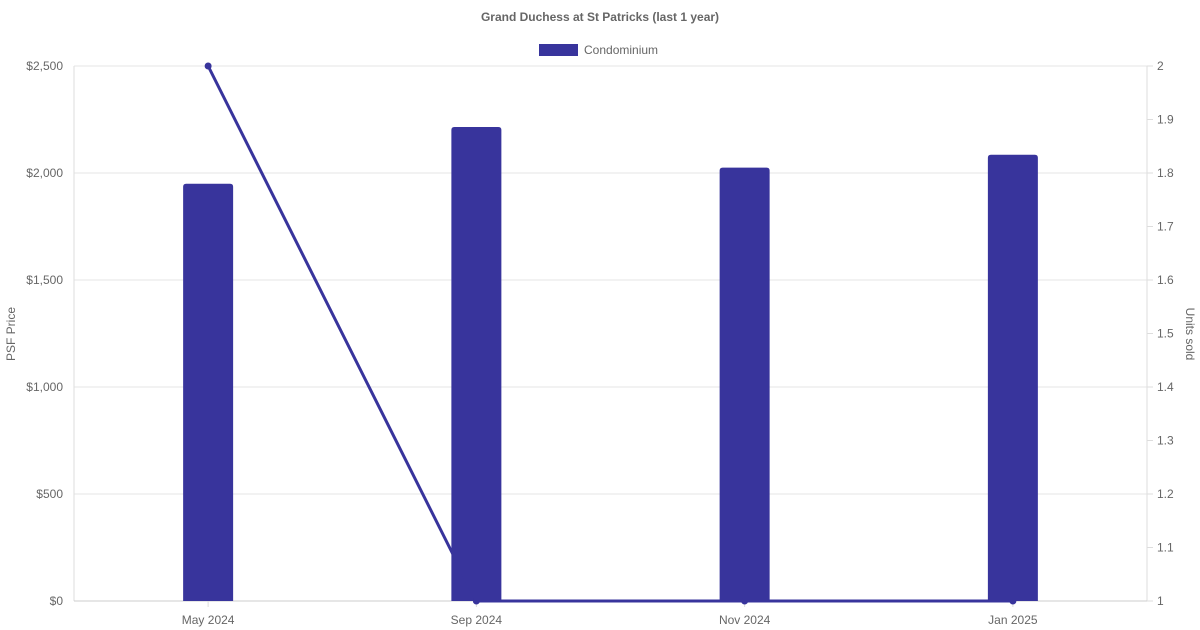 This screenshot has width=1200, height=630. What do you see at coordinates (44, 387) in the screenshot?
I see `y-tick-label: $1,000` at bounding box center [44, 387].